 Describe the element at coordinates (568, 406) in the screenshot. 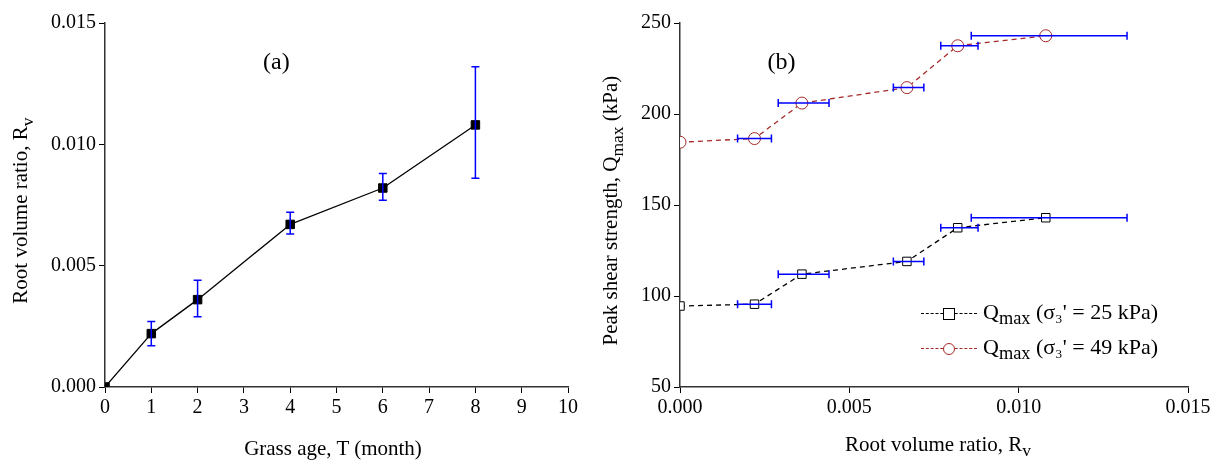

I see `x-tick-label: 10` at that location.